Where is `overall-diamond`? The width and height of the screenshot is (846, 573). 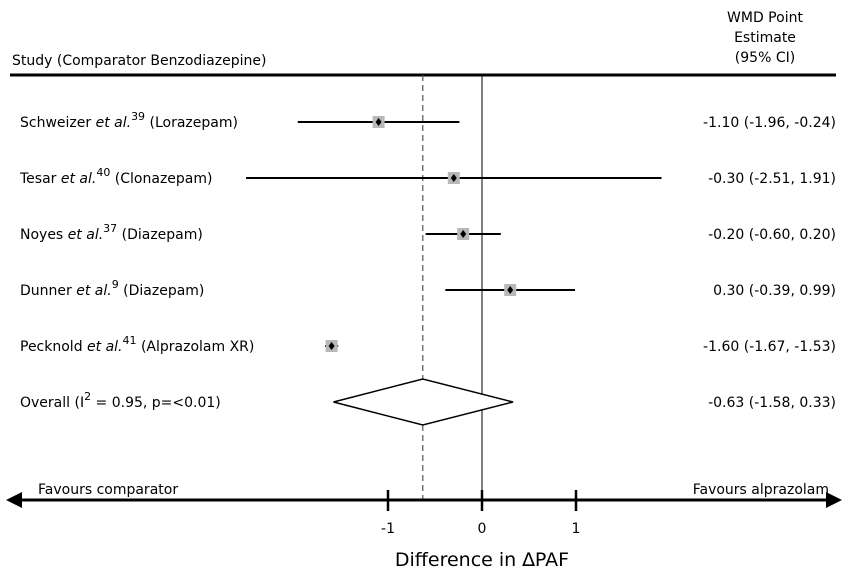
overall-diamond is located at coordinates (423, 402).